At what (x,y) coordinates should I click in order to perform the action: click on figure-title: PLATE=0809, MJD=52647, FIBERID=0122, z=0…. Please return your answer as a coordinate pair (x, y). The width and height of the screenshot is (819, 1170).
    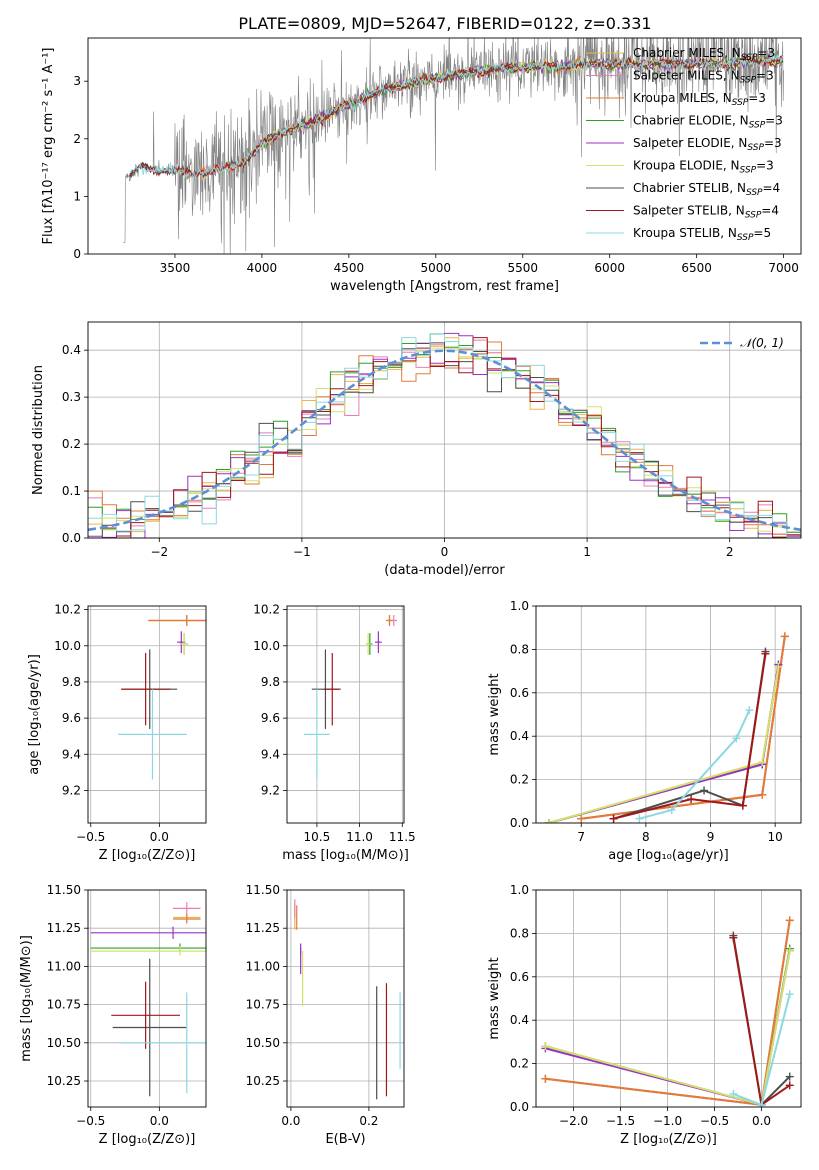
    Looking at the image, I should click on (444, 23).